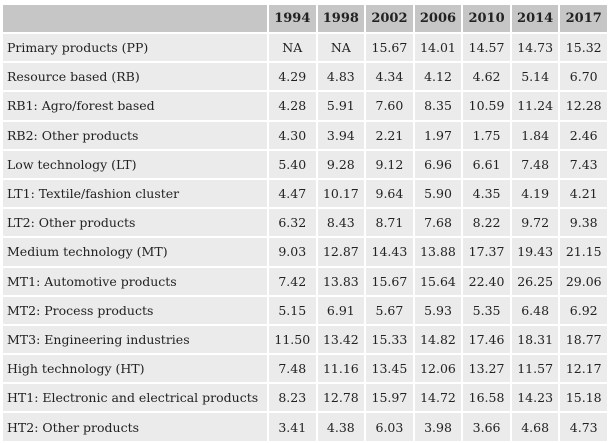 The image size is (611, 443). I want to click on value-cell: 9.38, so click(583, 223).